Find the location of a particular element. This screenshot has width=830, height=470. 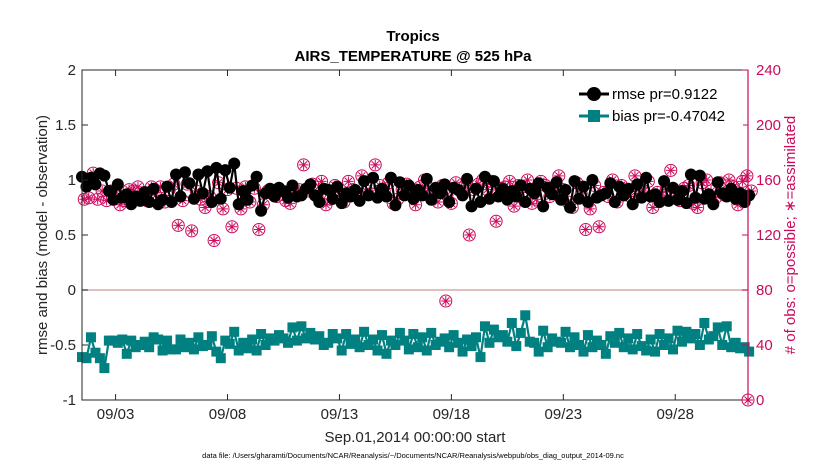

x-tick-label: 09/13 is located at coordinates (340, 414).